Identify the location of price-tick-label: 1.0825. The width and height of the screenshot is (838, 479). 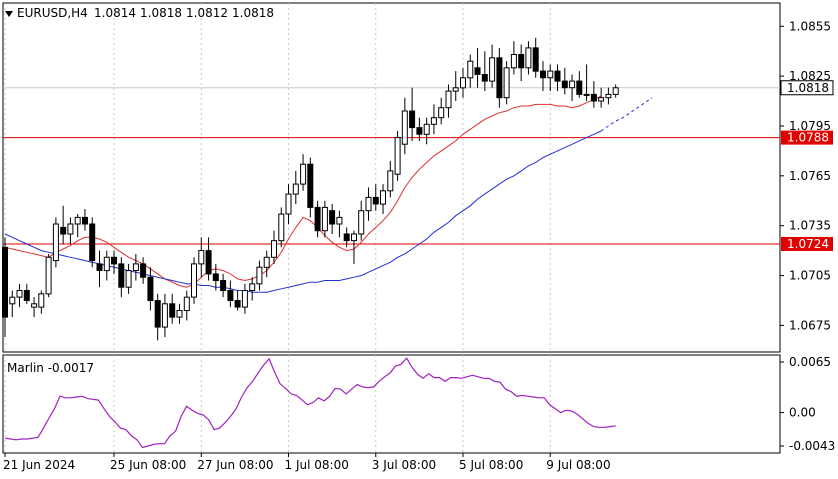
(810, 76).